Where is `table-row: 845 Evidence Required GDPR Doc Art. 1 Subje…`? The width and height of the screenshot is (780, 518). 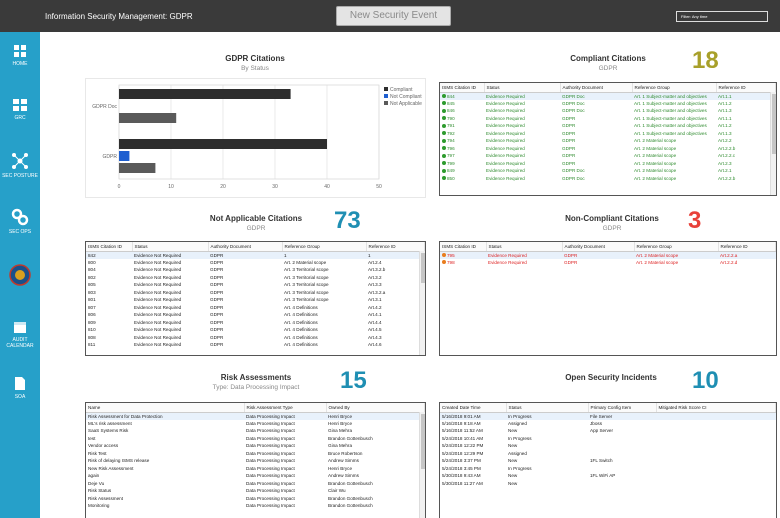
table-row: 845 Evidence Required GDPR Doc Art. 1 Subje… is located at coordinates (608, 104).